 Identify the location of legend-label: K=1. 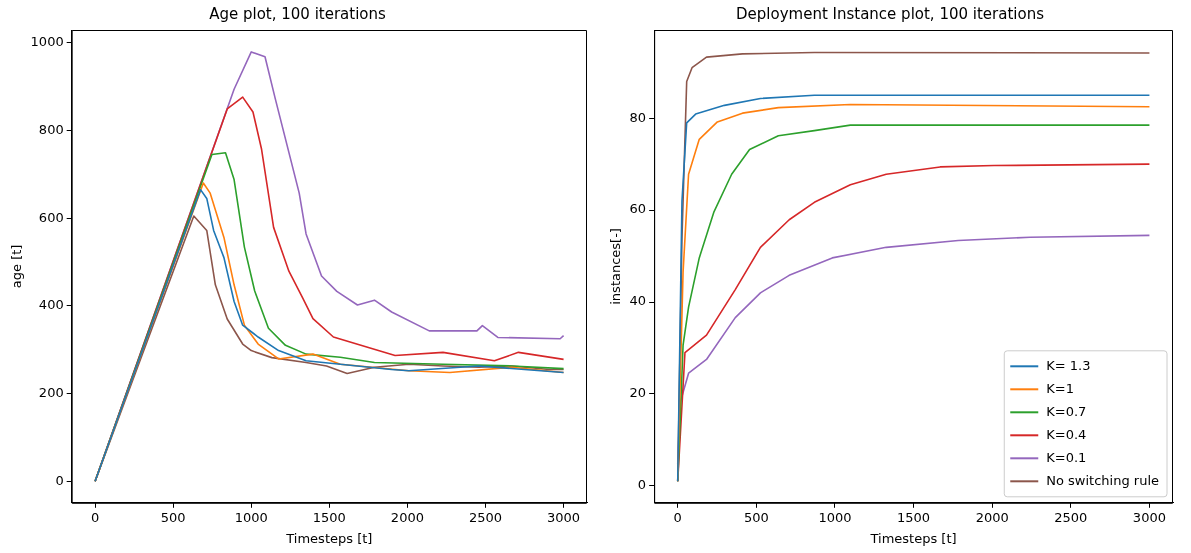
(1060, 388).